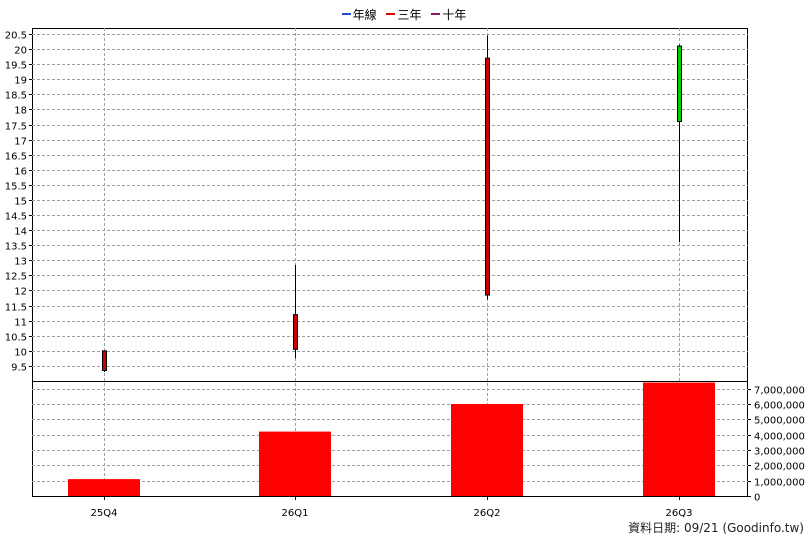 This screenshot has height=540, width=808. What do you see at coordinates (20, 202) in the screenshot?
I see `price-tick-label: 15` at bounding box center [20, 202].